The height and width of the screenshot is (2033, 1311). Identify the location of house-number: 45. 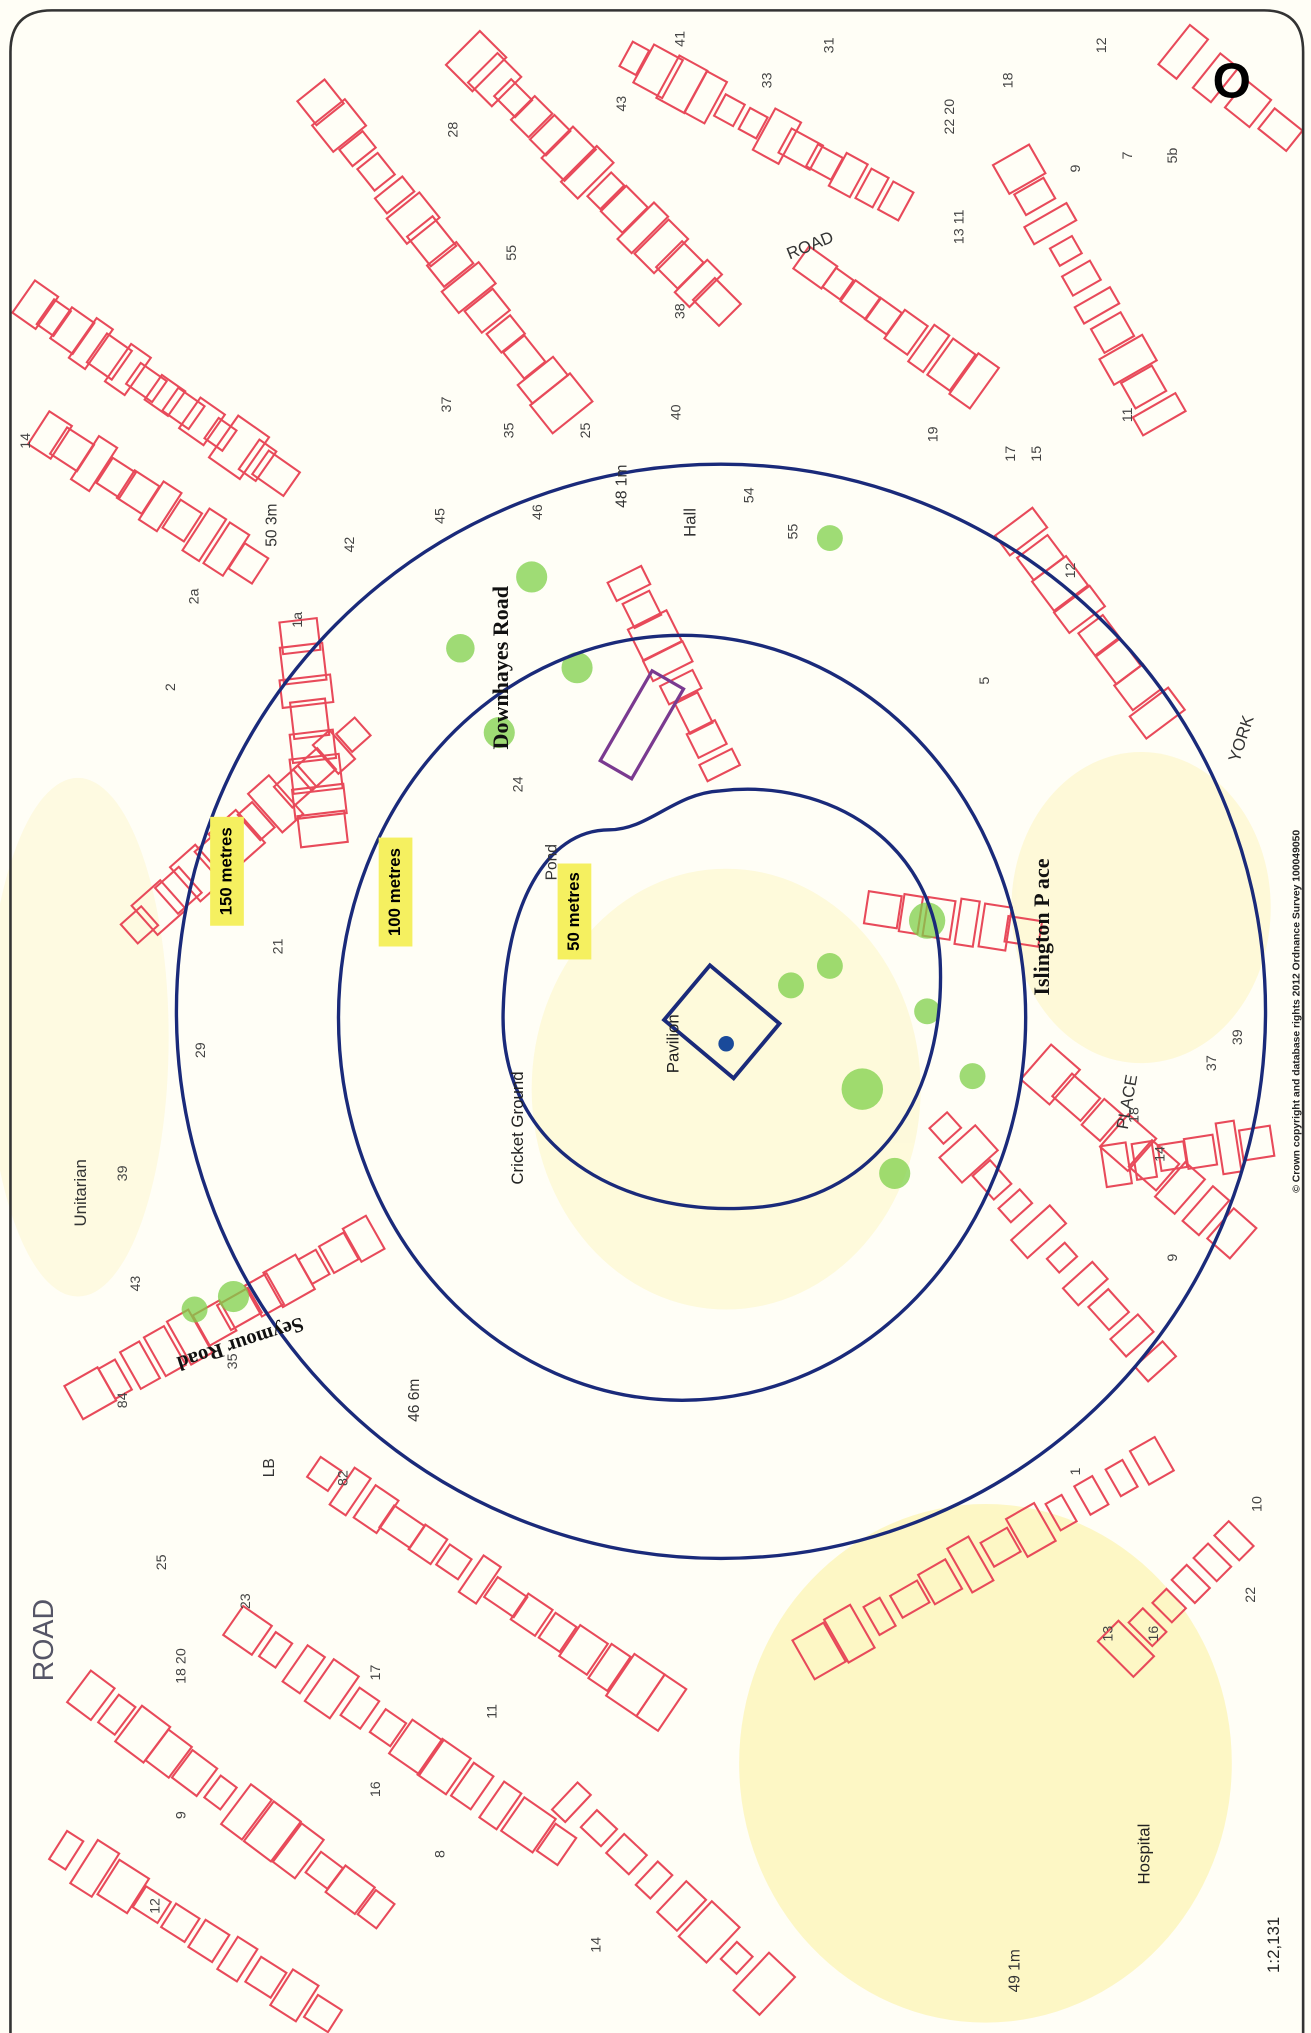
(441, 516).